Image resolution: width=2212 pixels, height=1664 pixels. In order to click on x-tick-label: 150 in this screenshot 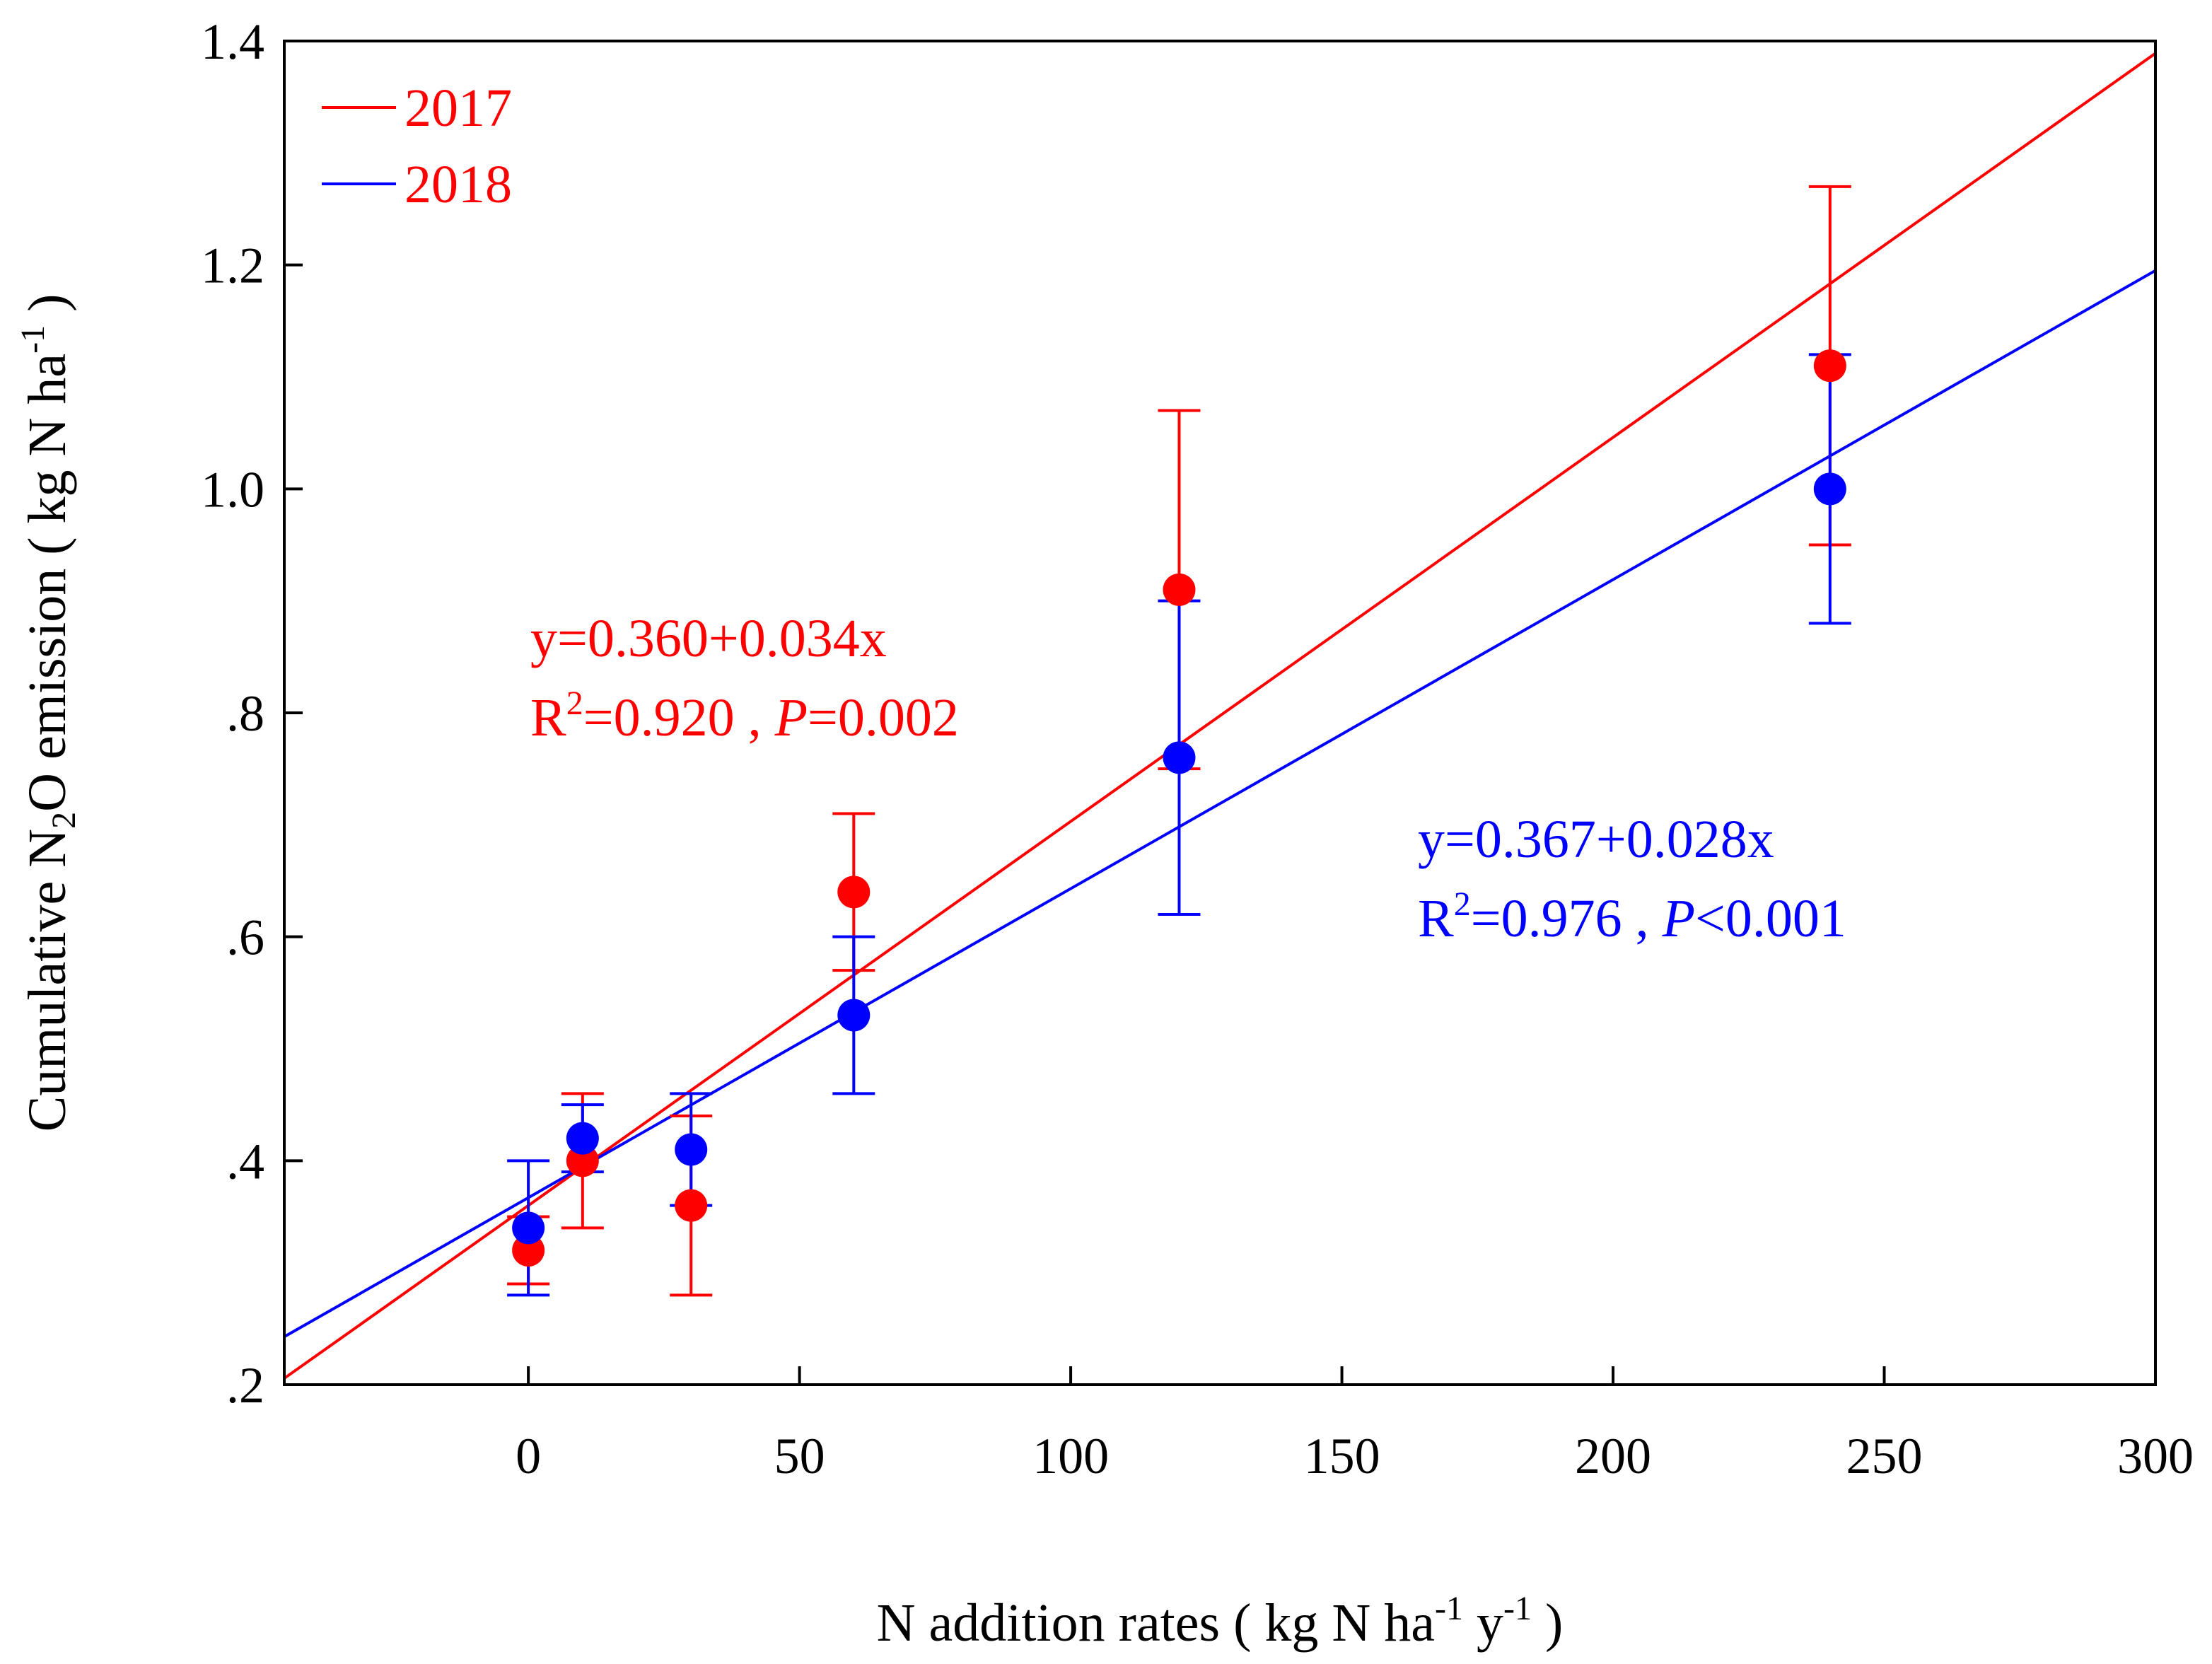, I will do `click(1342, 1456)`.